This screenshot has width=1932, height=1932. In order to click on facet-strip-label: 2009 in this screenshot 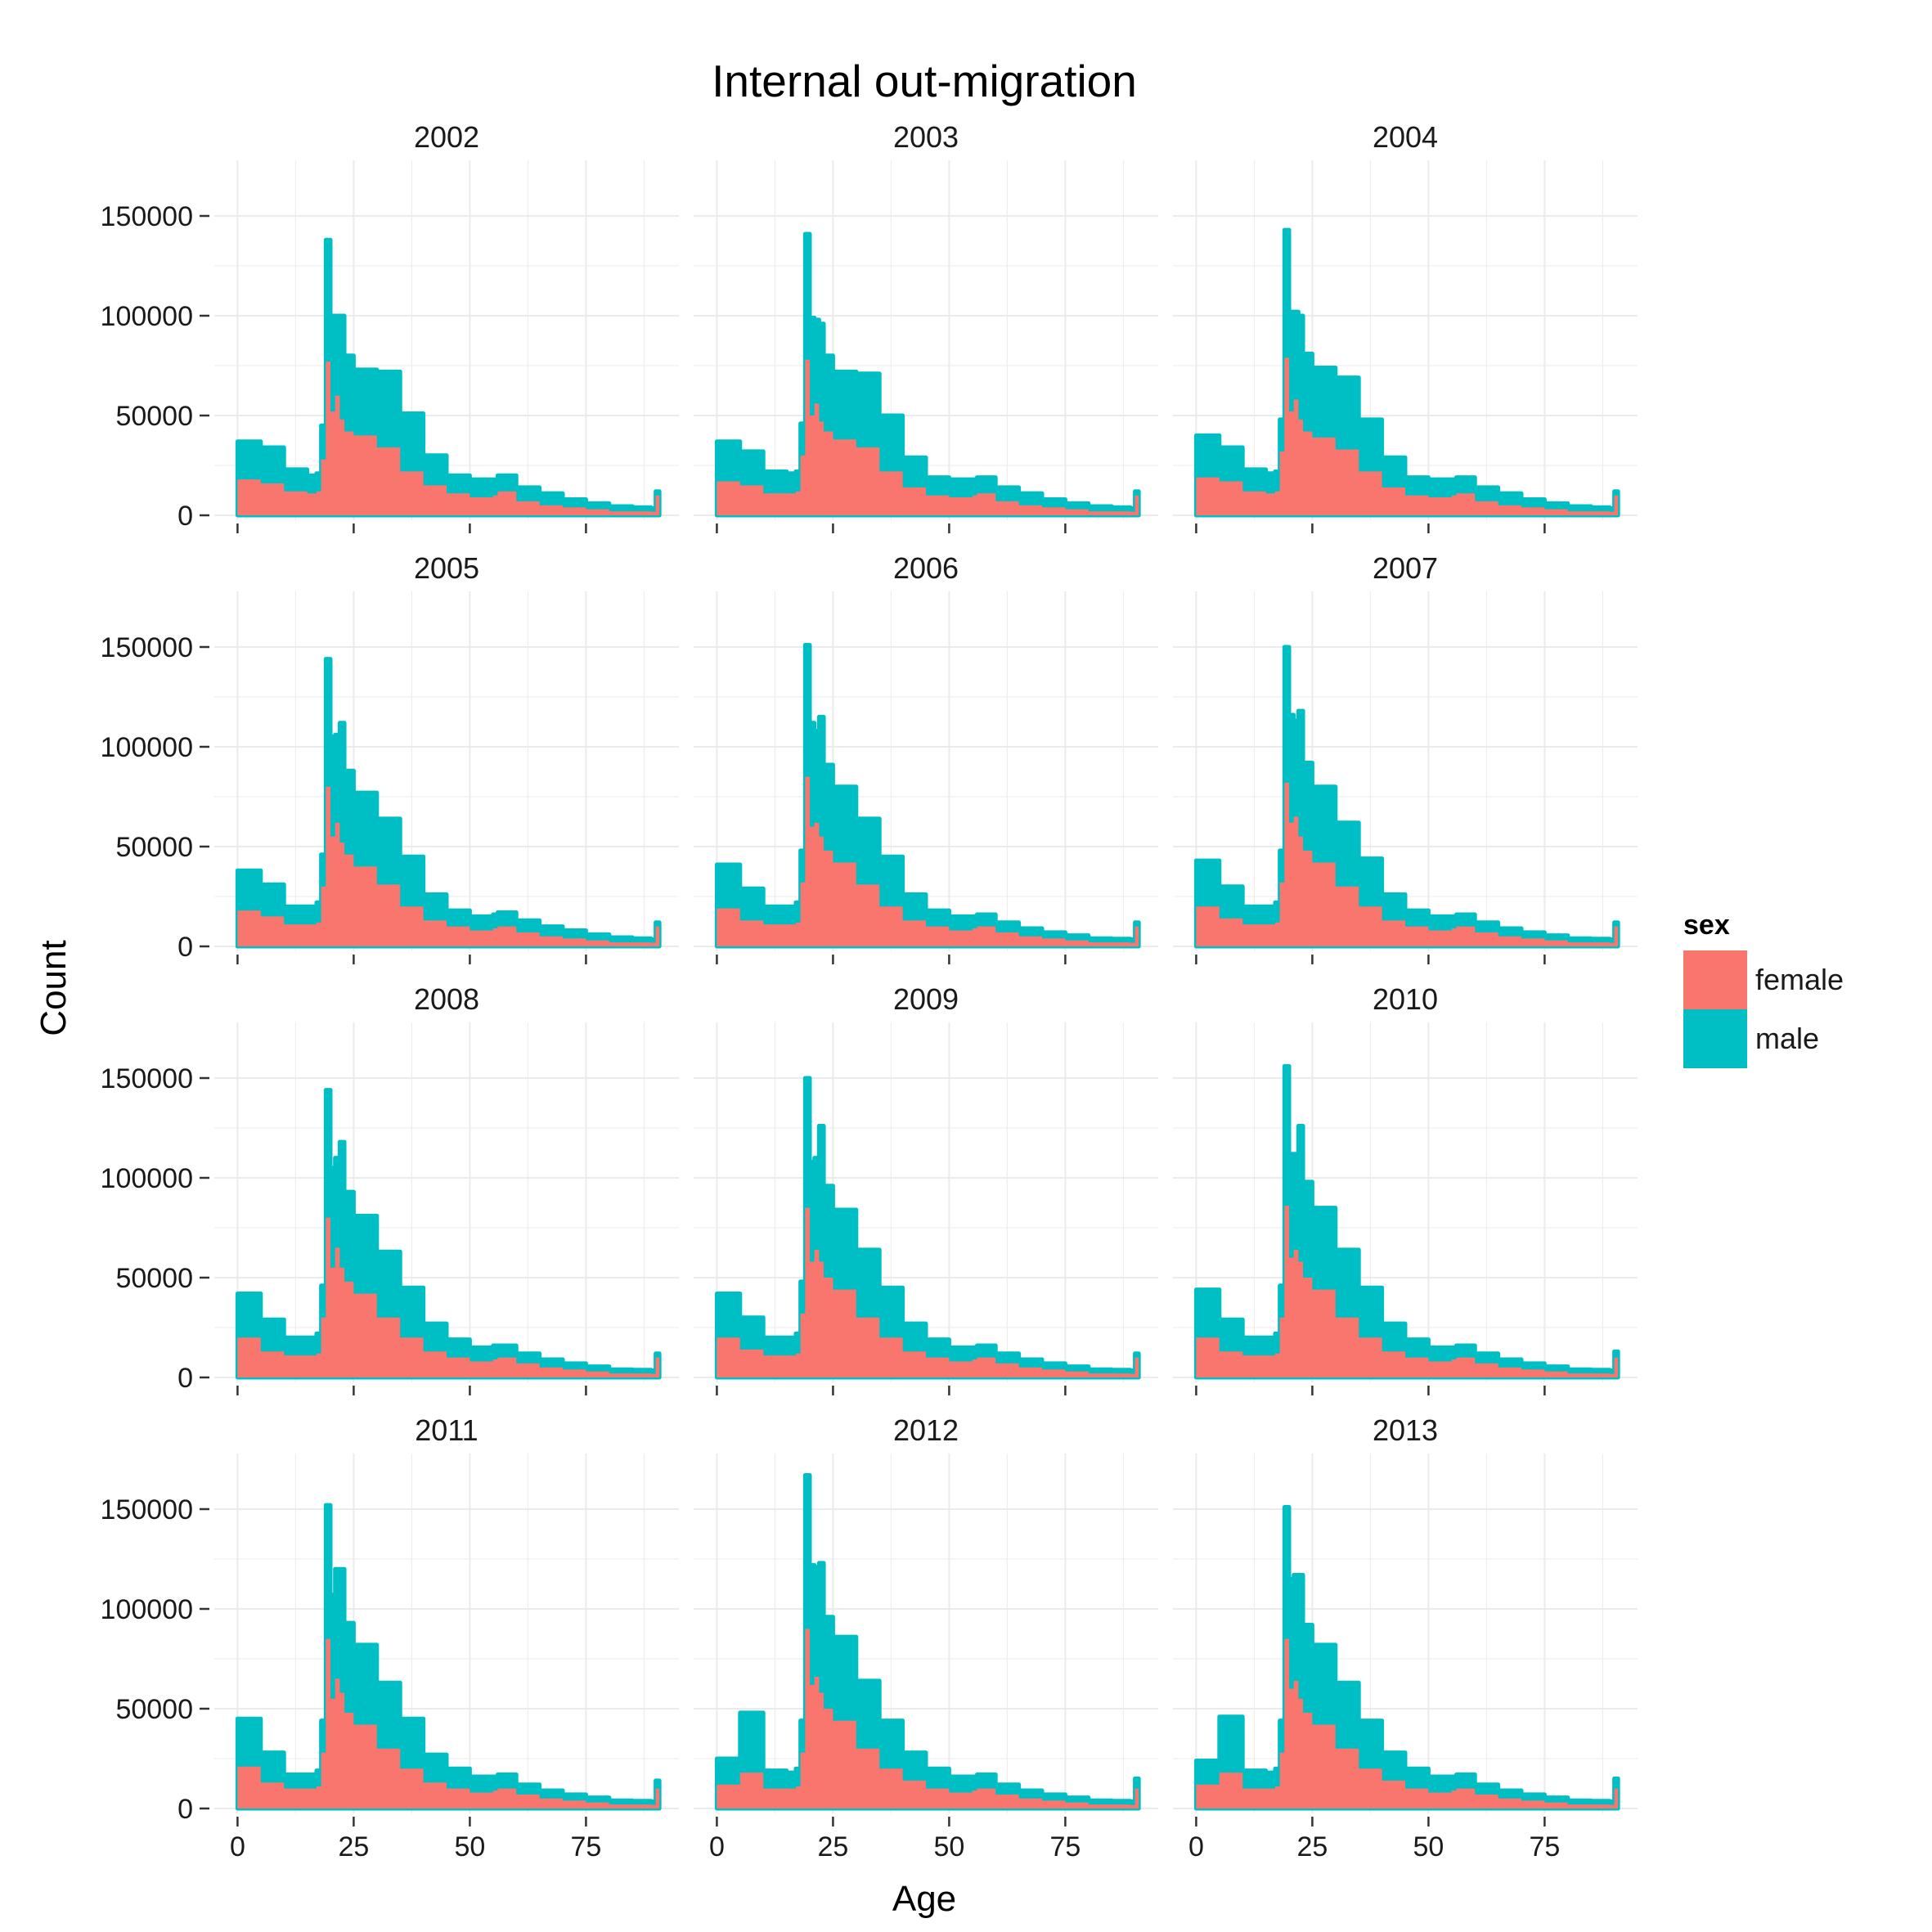, I will do `click(926, 999)`.